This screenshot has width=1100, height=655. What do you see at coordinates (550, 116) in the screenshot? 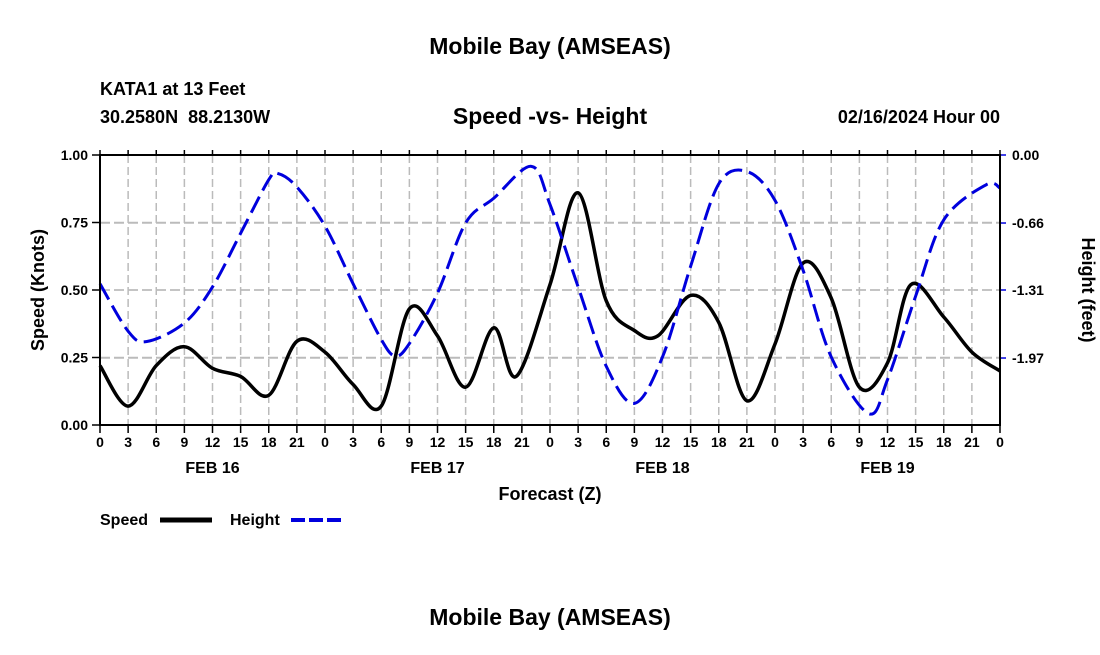
I see `chart-subtitle: Speed -vs- Height` at bounding box center [550, 116].